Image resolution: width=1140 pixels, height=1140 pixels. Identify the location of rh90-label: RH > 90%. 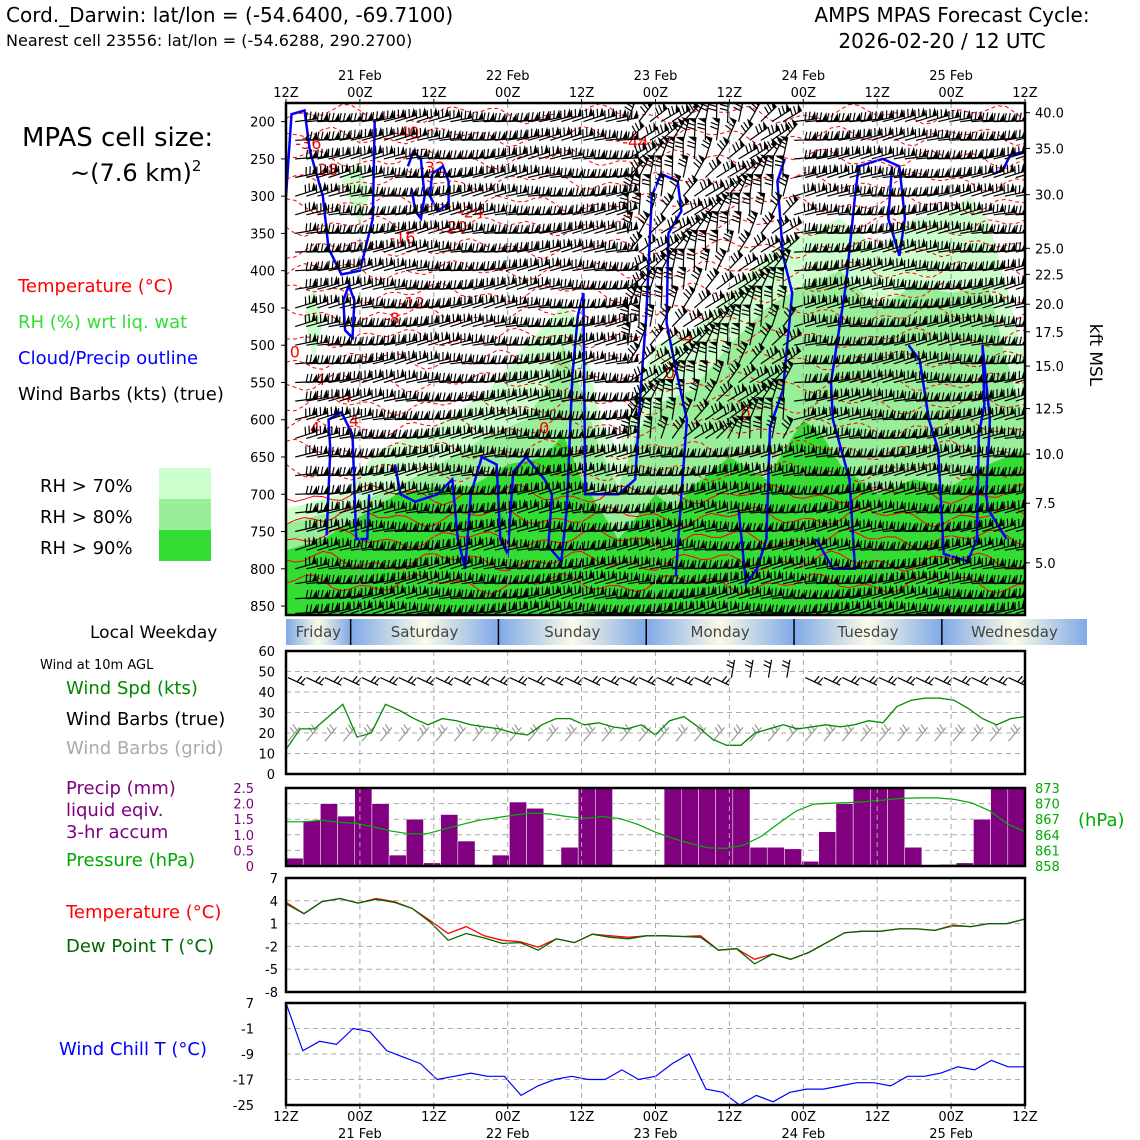
(86, 548).